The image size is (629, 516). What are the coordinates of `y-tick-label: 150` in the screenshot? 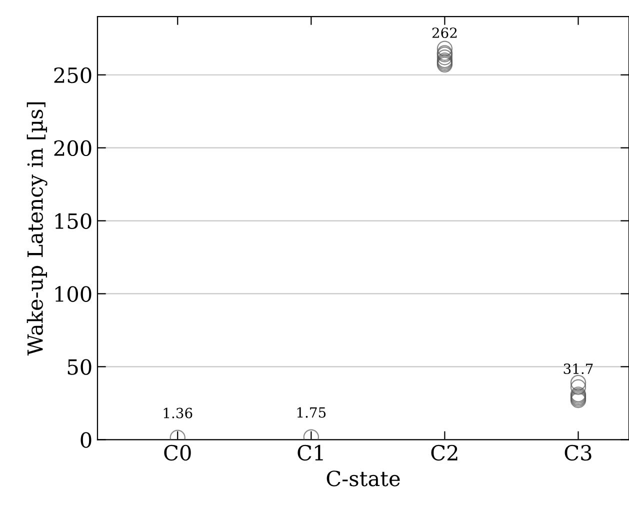 It's located at (73, 221).